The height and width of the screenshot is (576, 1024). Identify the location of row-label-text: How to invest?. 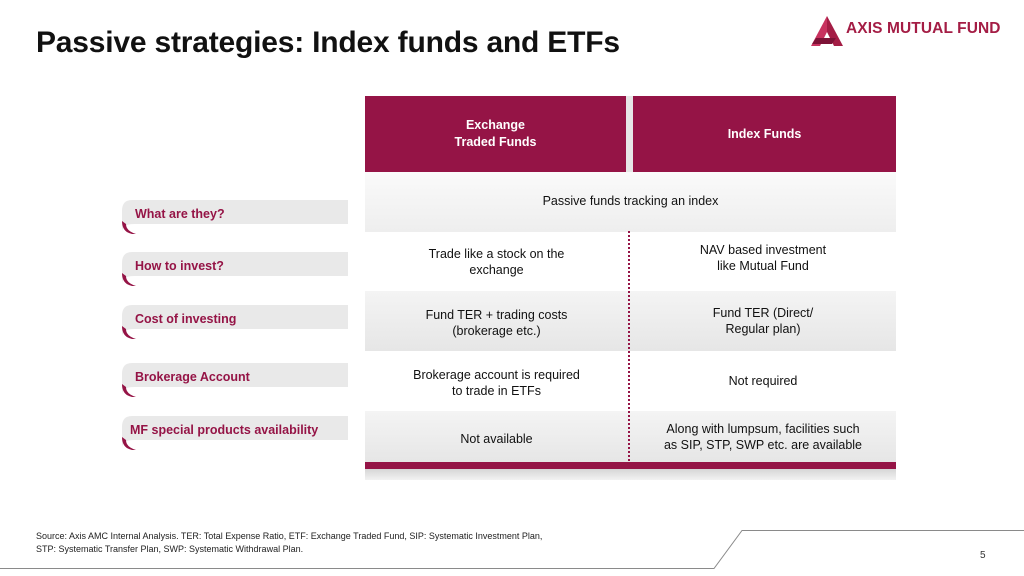
(179, 266).